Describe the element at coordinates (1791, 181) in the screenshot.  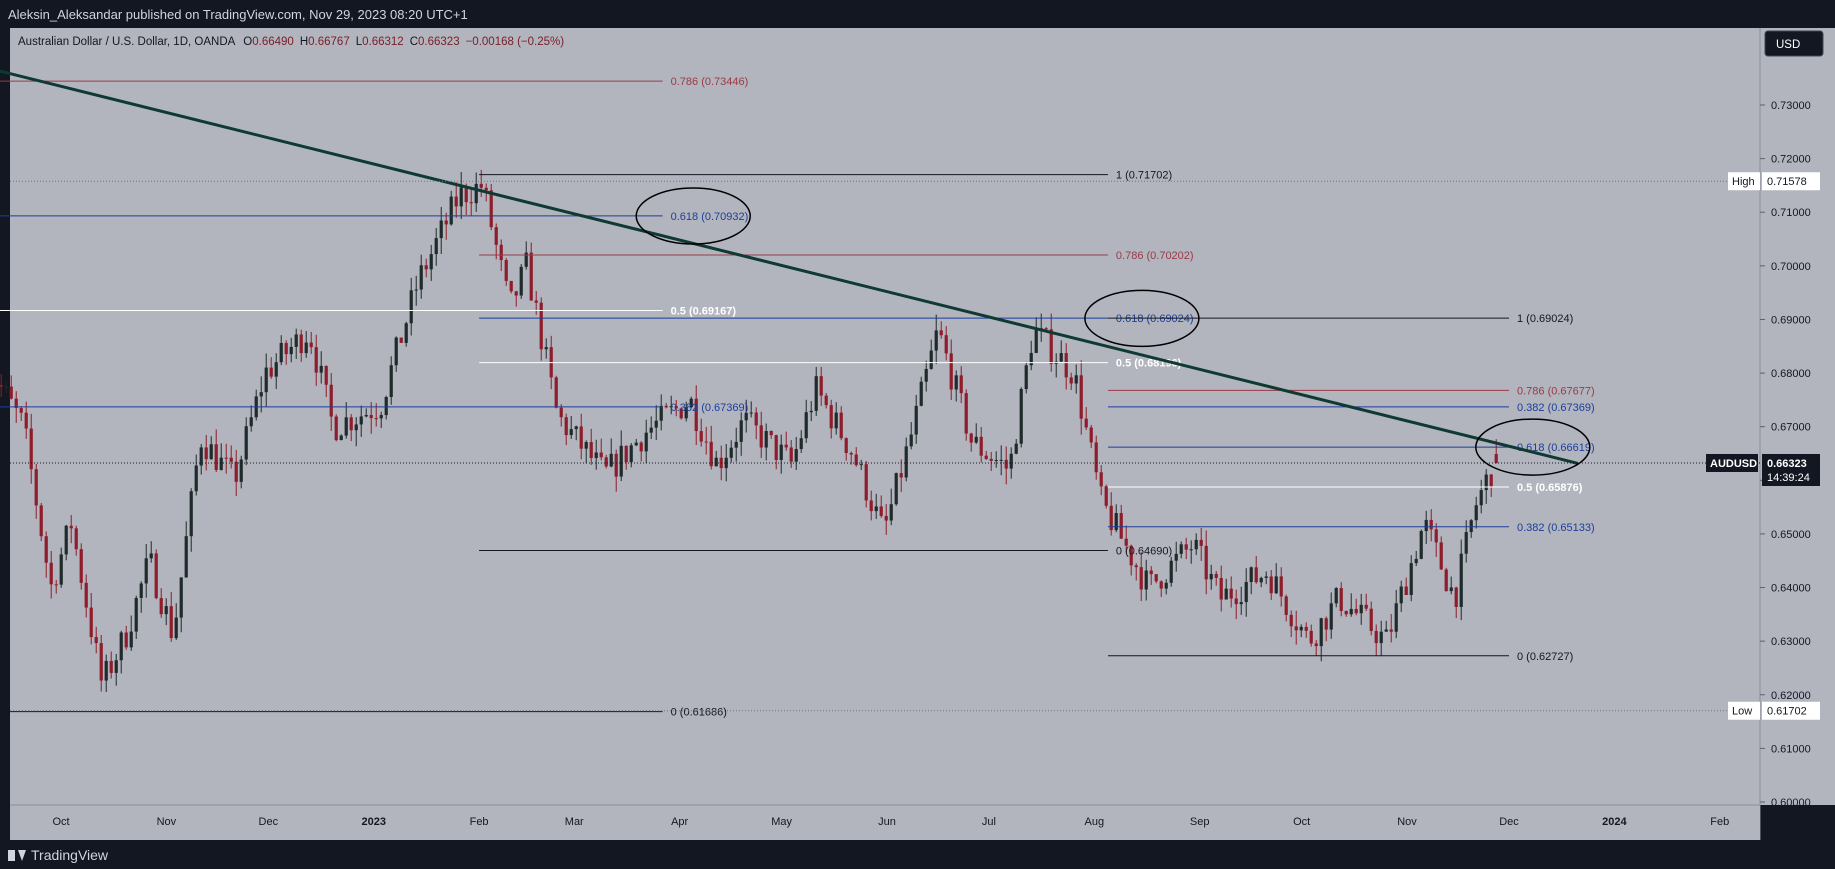
I see `high-price-bg` at that location.